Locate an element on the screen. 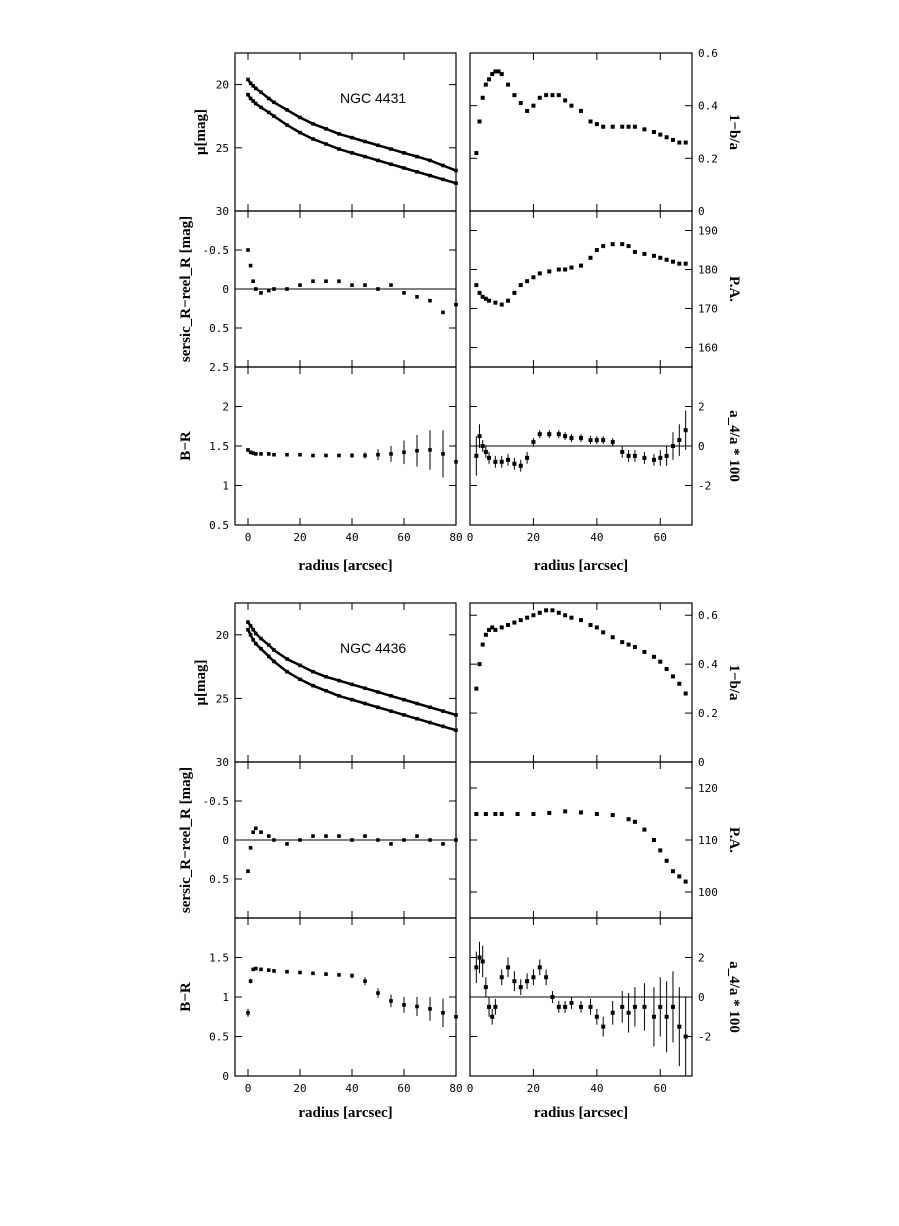 The image size is (899, 1226). chart1-color-ytick-label: 2 is located at coordinates (225, 407).